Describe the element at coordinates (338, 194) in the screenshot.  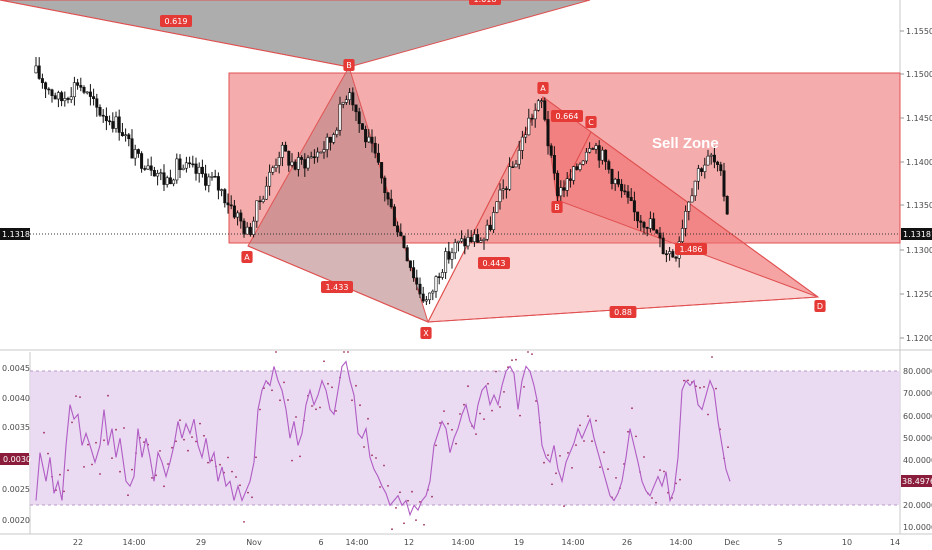
I see `xab-red-wedge` at that location.